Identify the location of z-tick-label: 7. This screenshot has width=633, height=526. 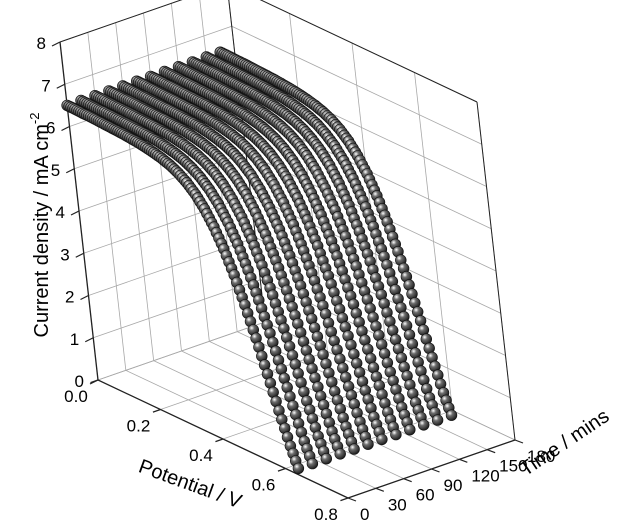
(45, 85).